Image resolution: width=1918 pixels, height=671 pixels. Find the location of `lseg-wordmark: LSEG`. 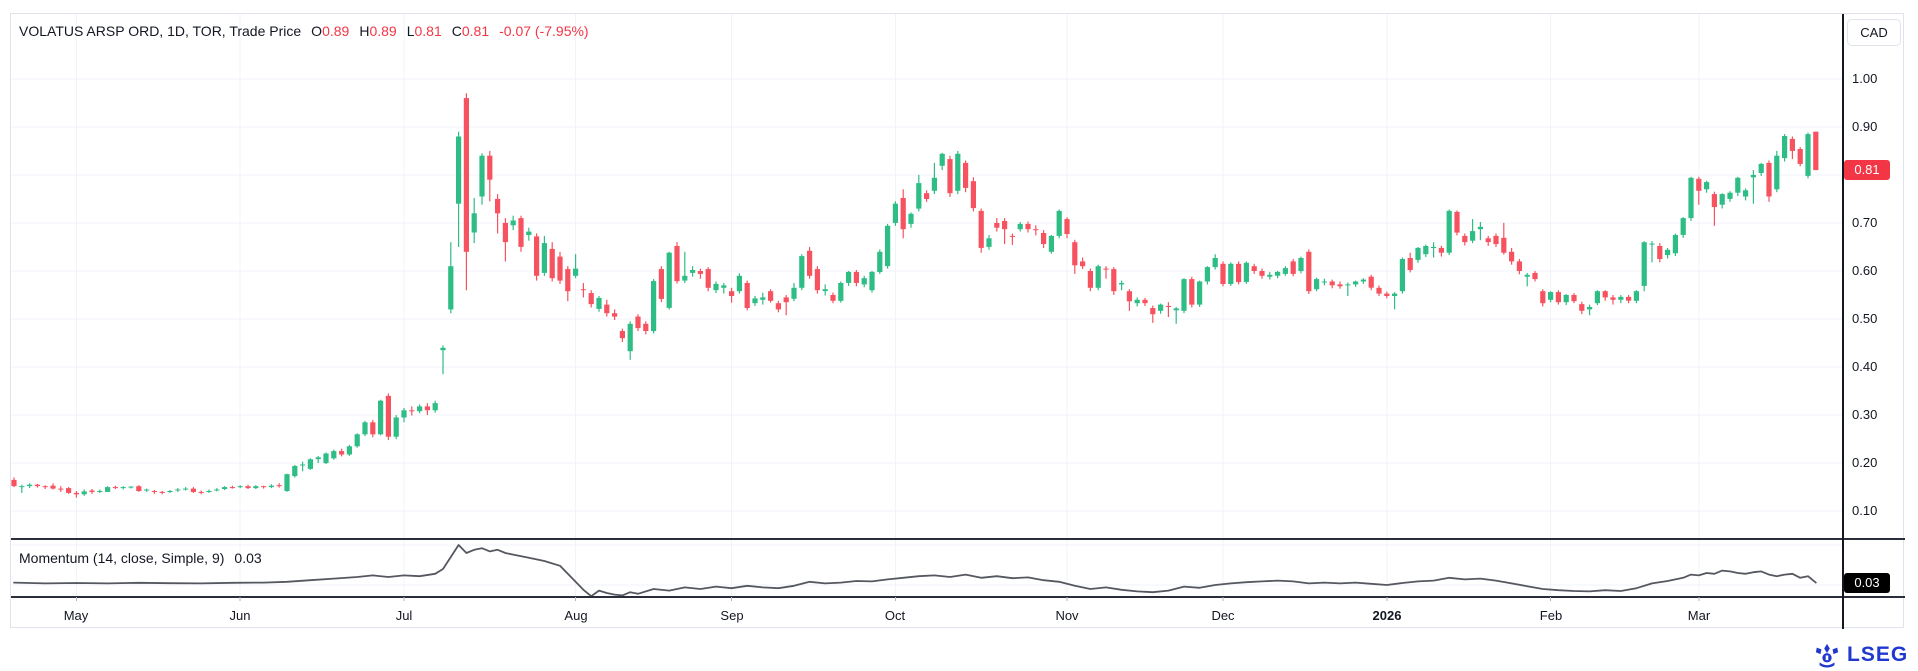

lseg-wordmark: LSEG is located at coordinates (1878, 654).